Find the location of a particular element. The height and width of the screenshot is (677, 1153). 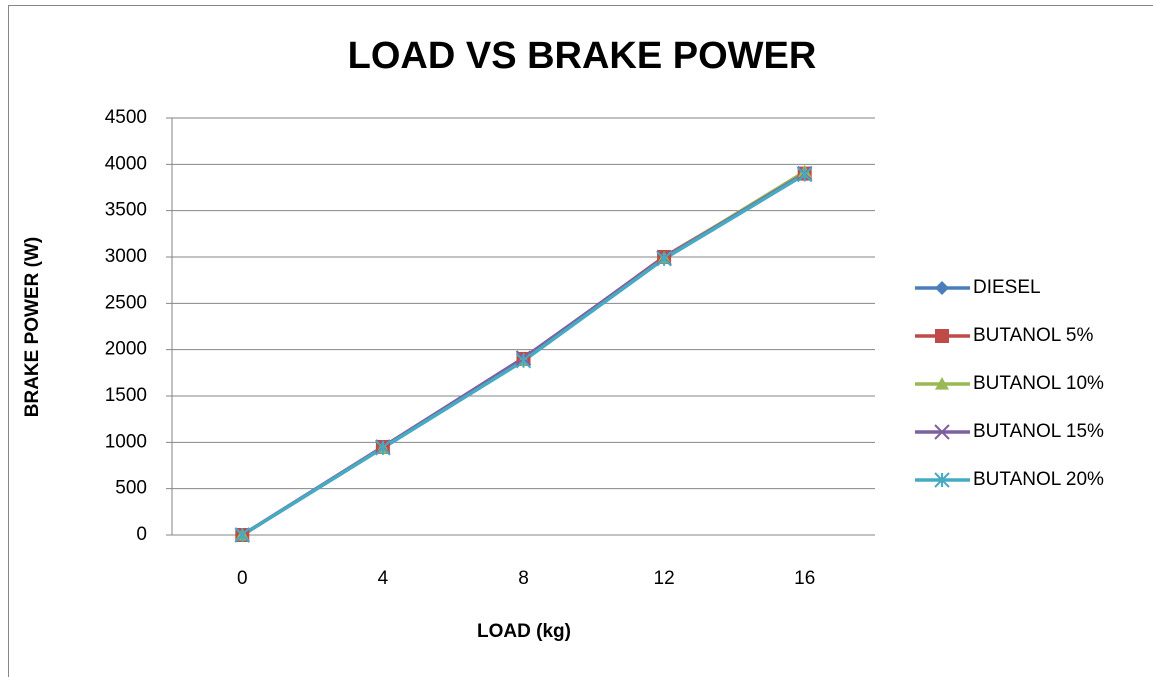

y-tick-label: 2000 is located at coordinates (126, 349).